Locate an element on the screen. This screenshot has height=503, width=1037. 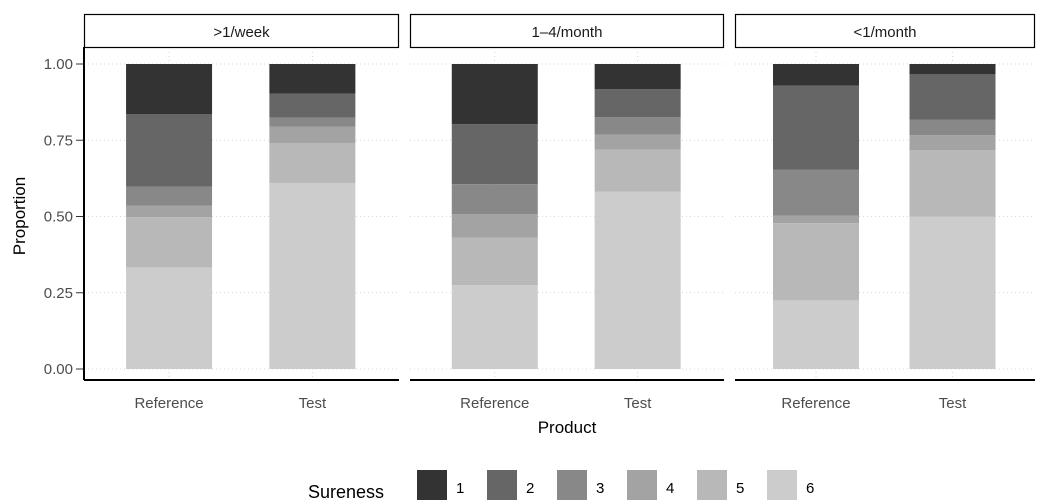
legend-label: 2 is located at coordinates (530, 488).